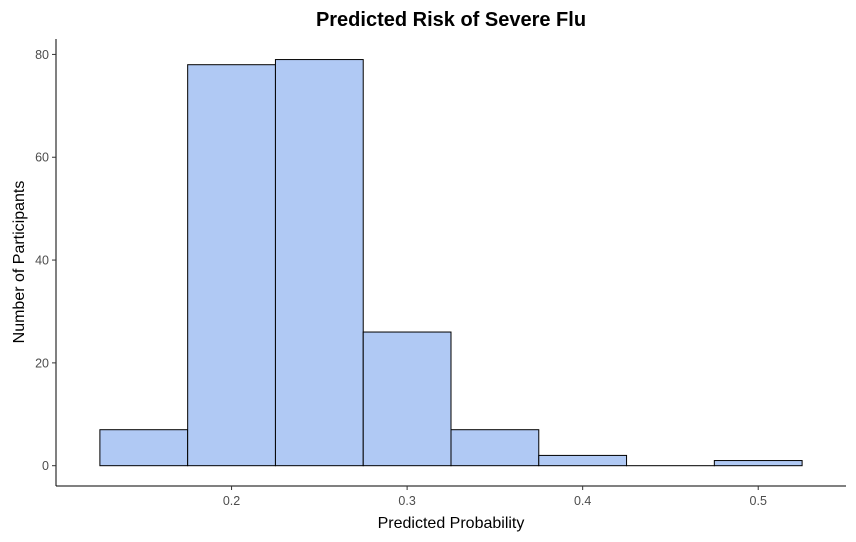 This screenshot has width=856, height=542. Describe the element at coordinates (45, 466) in the screenshot. I see `y-tick-label: 0` at that location.